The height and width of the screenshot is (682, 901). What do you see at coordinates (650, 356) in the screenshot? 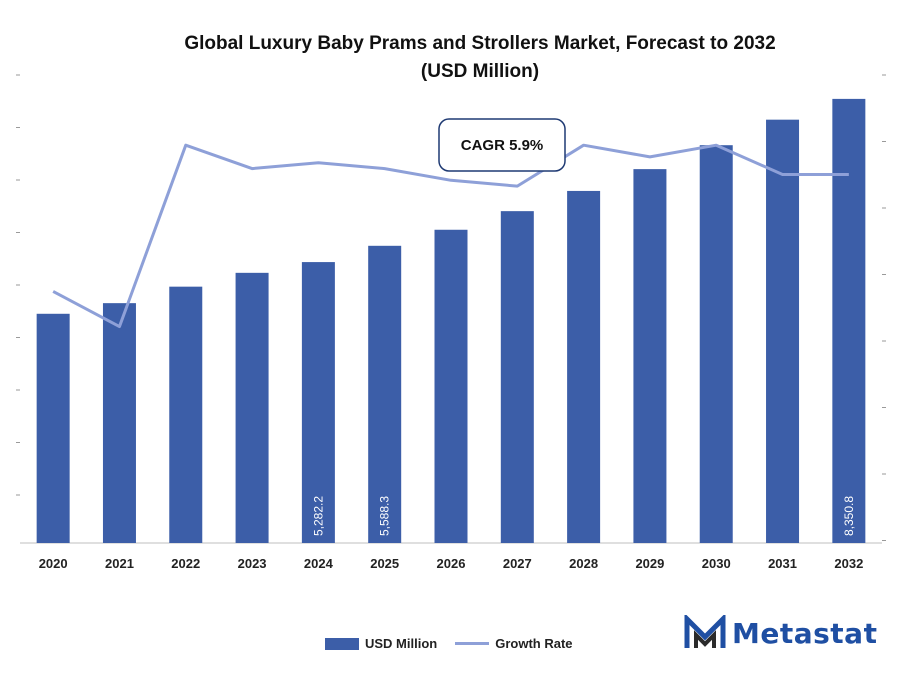
I see `bar-2029` at bounding box center [650, 356].